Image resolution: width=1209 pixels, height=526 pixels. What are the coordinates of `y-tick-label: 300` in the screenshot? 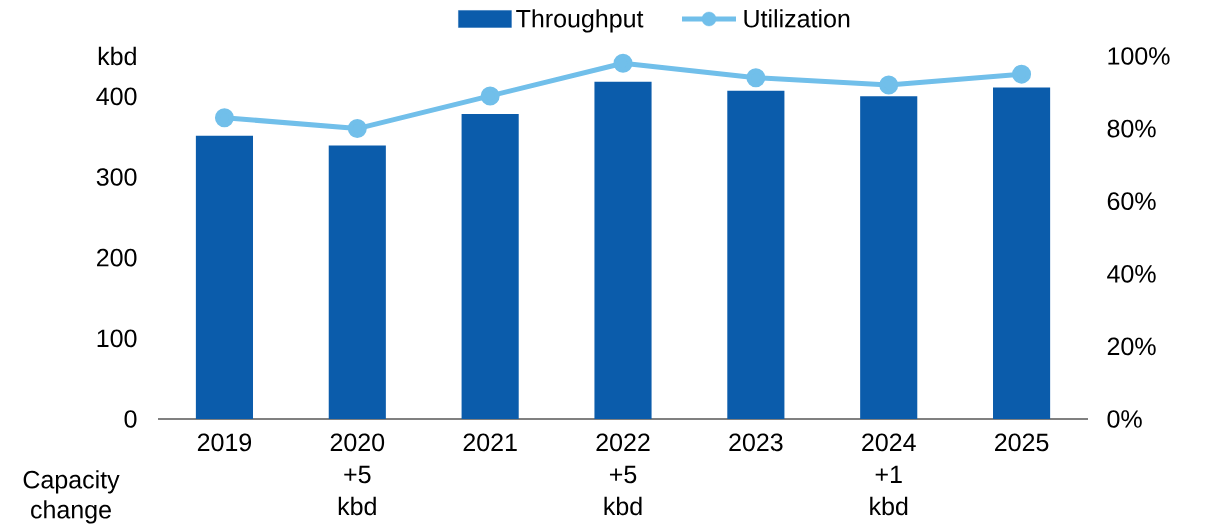 It's located at (116, 177).